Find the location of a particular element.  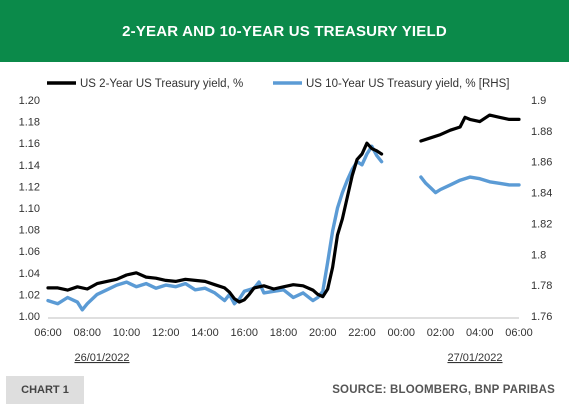

y-right-tick-label: 1.88 is located at coordinates (541, 132).